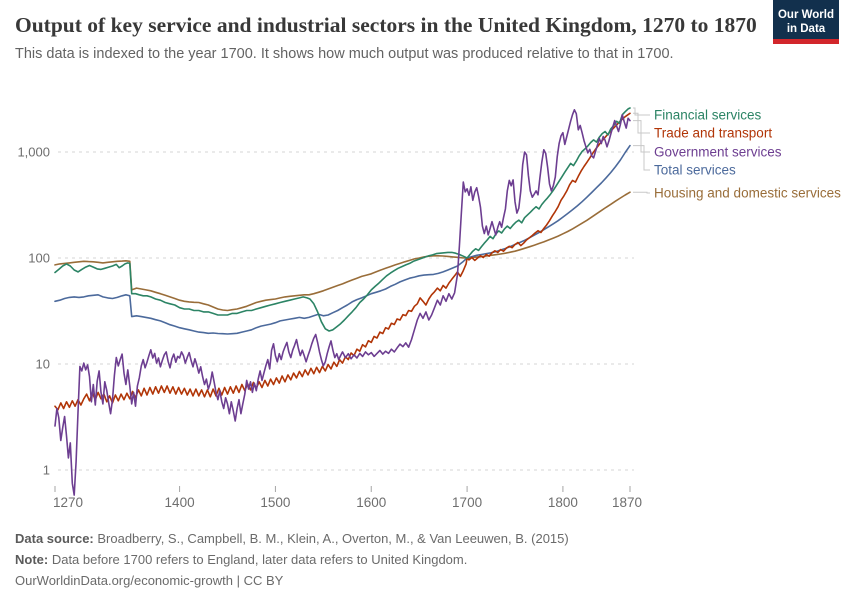 The height and width of the screenshot is (600, 850). What do you see at coordinates (467, 502) in the screenshot?
I see `x-axis-tick-label: 1700` at bounding box center [467, 502].